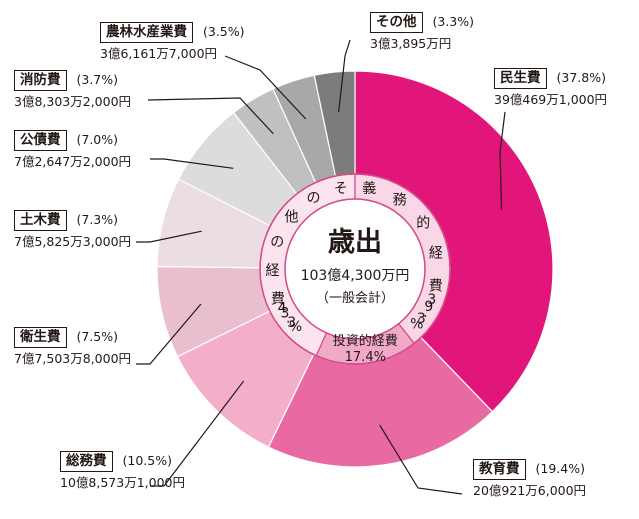  Describe the element at coordinates (436, 286) in the screenshot. I see `inner-label-gimuteki-char: 費` at that location.